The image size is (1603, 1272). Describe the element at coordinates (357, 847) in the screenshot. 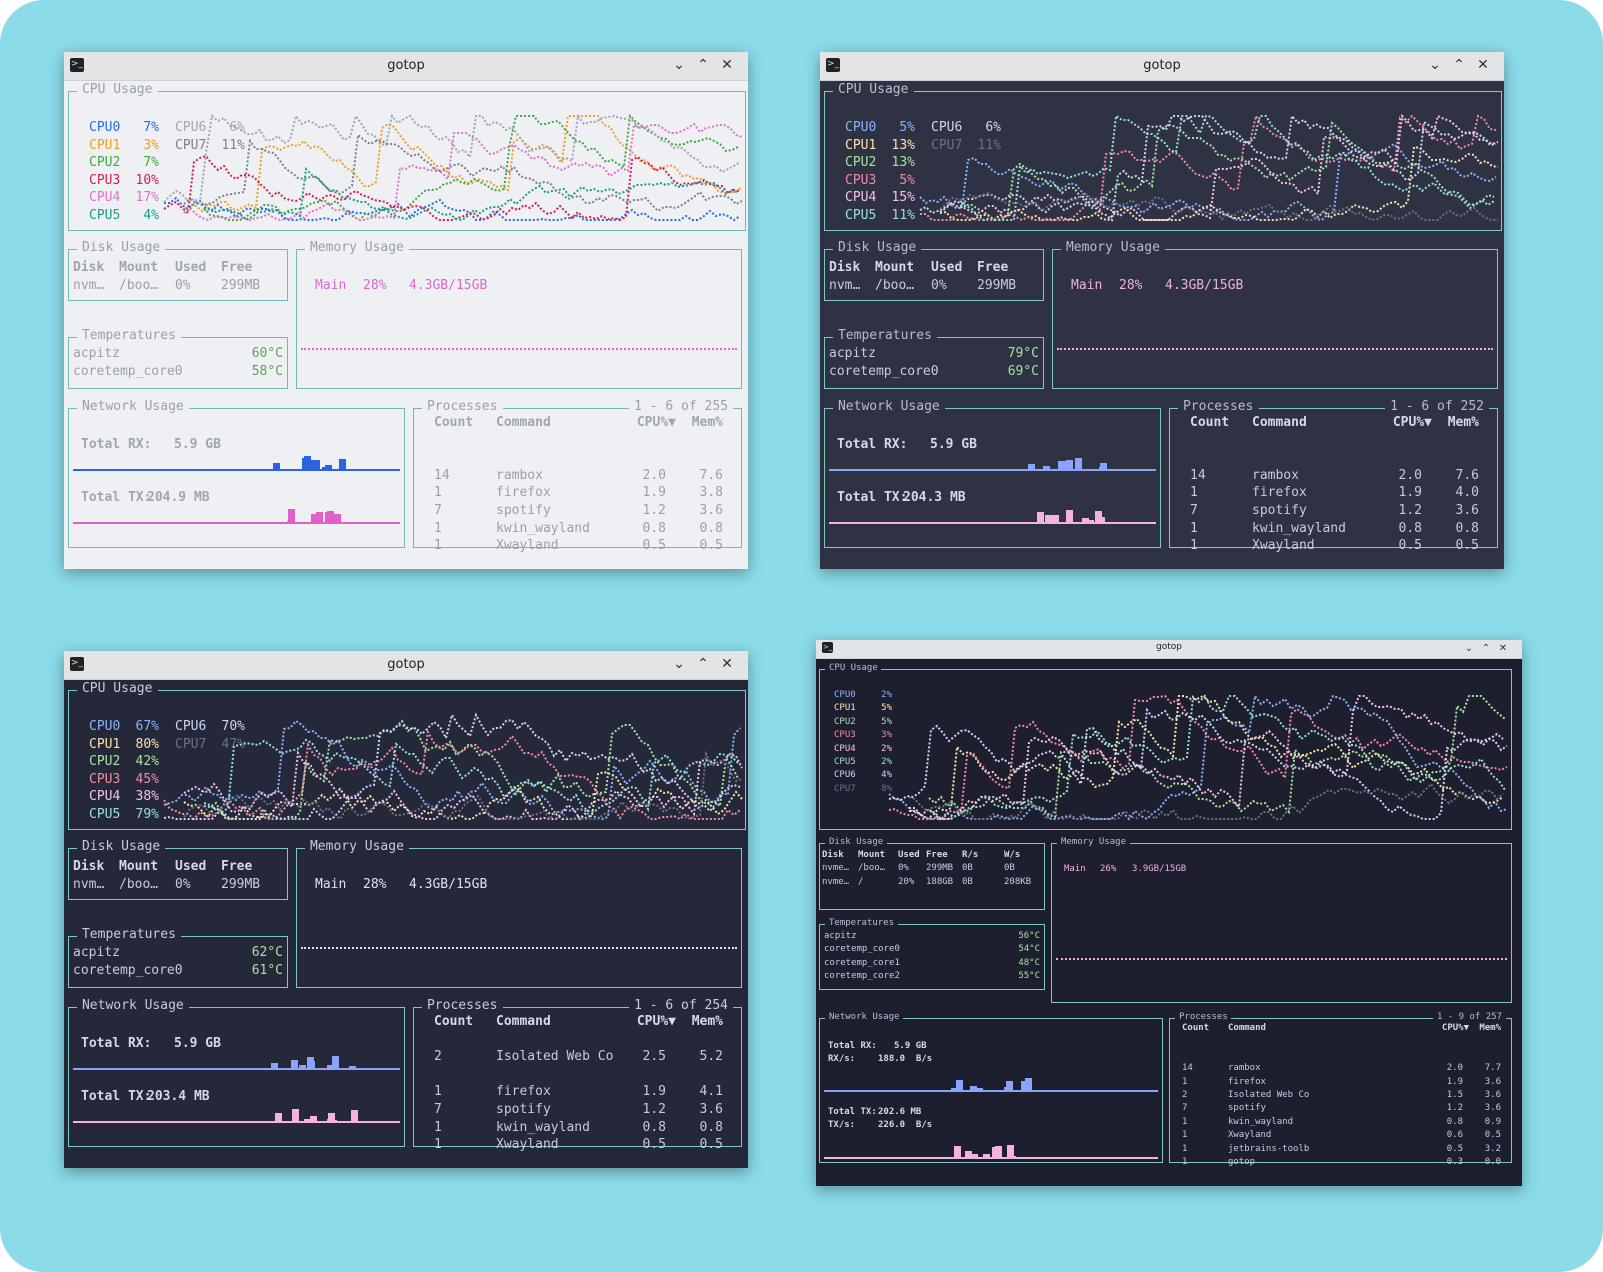

I see `memory-usage-panel-title: Memory Usage` at that location.